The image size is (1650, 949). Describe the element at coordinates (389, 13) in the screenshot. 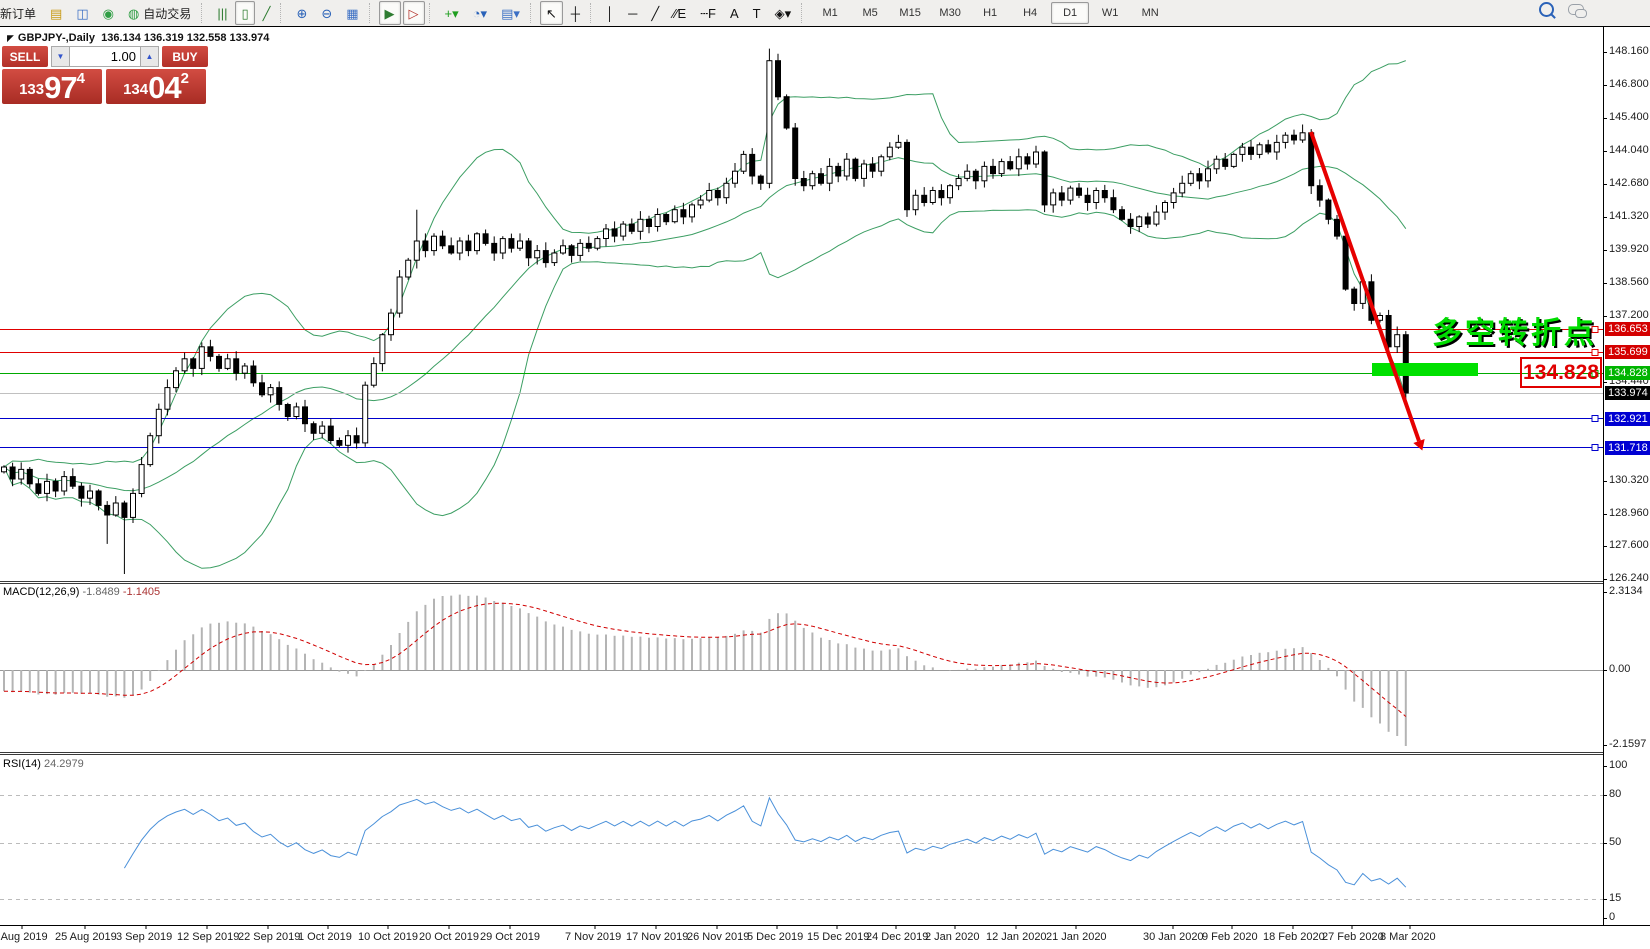

I see `auto-scroll-icon: ▶` at that location.